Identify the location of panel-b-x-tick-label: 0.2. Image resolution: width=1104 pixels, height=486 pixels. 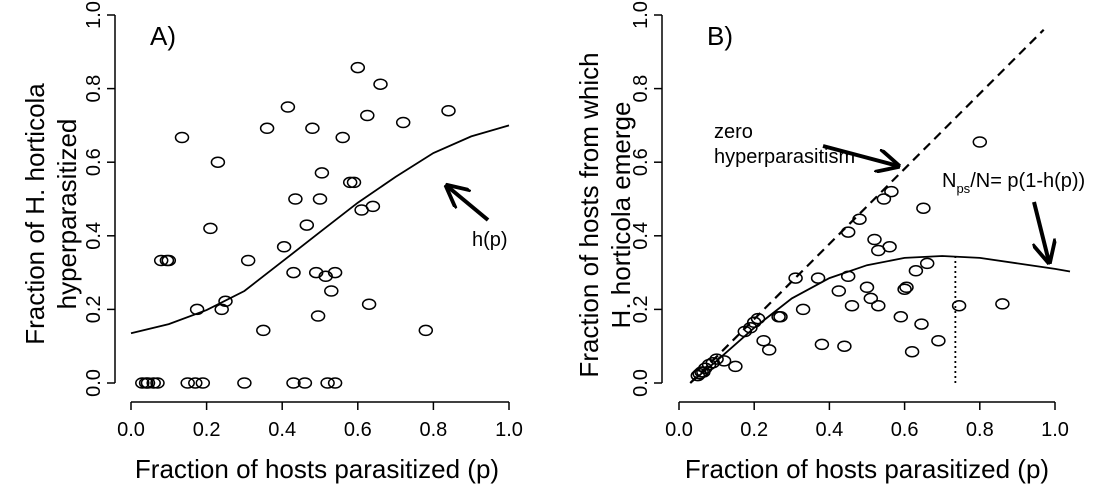
(754, 430).